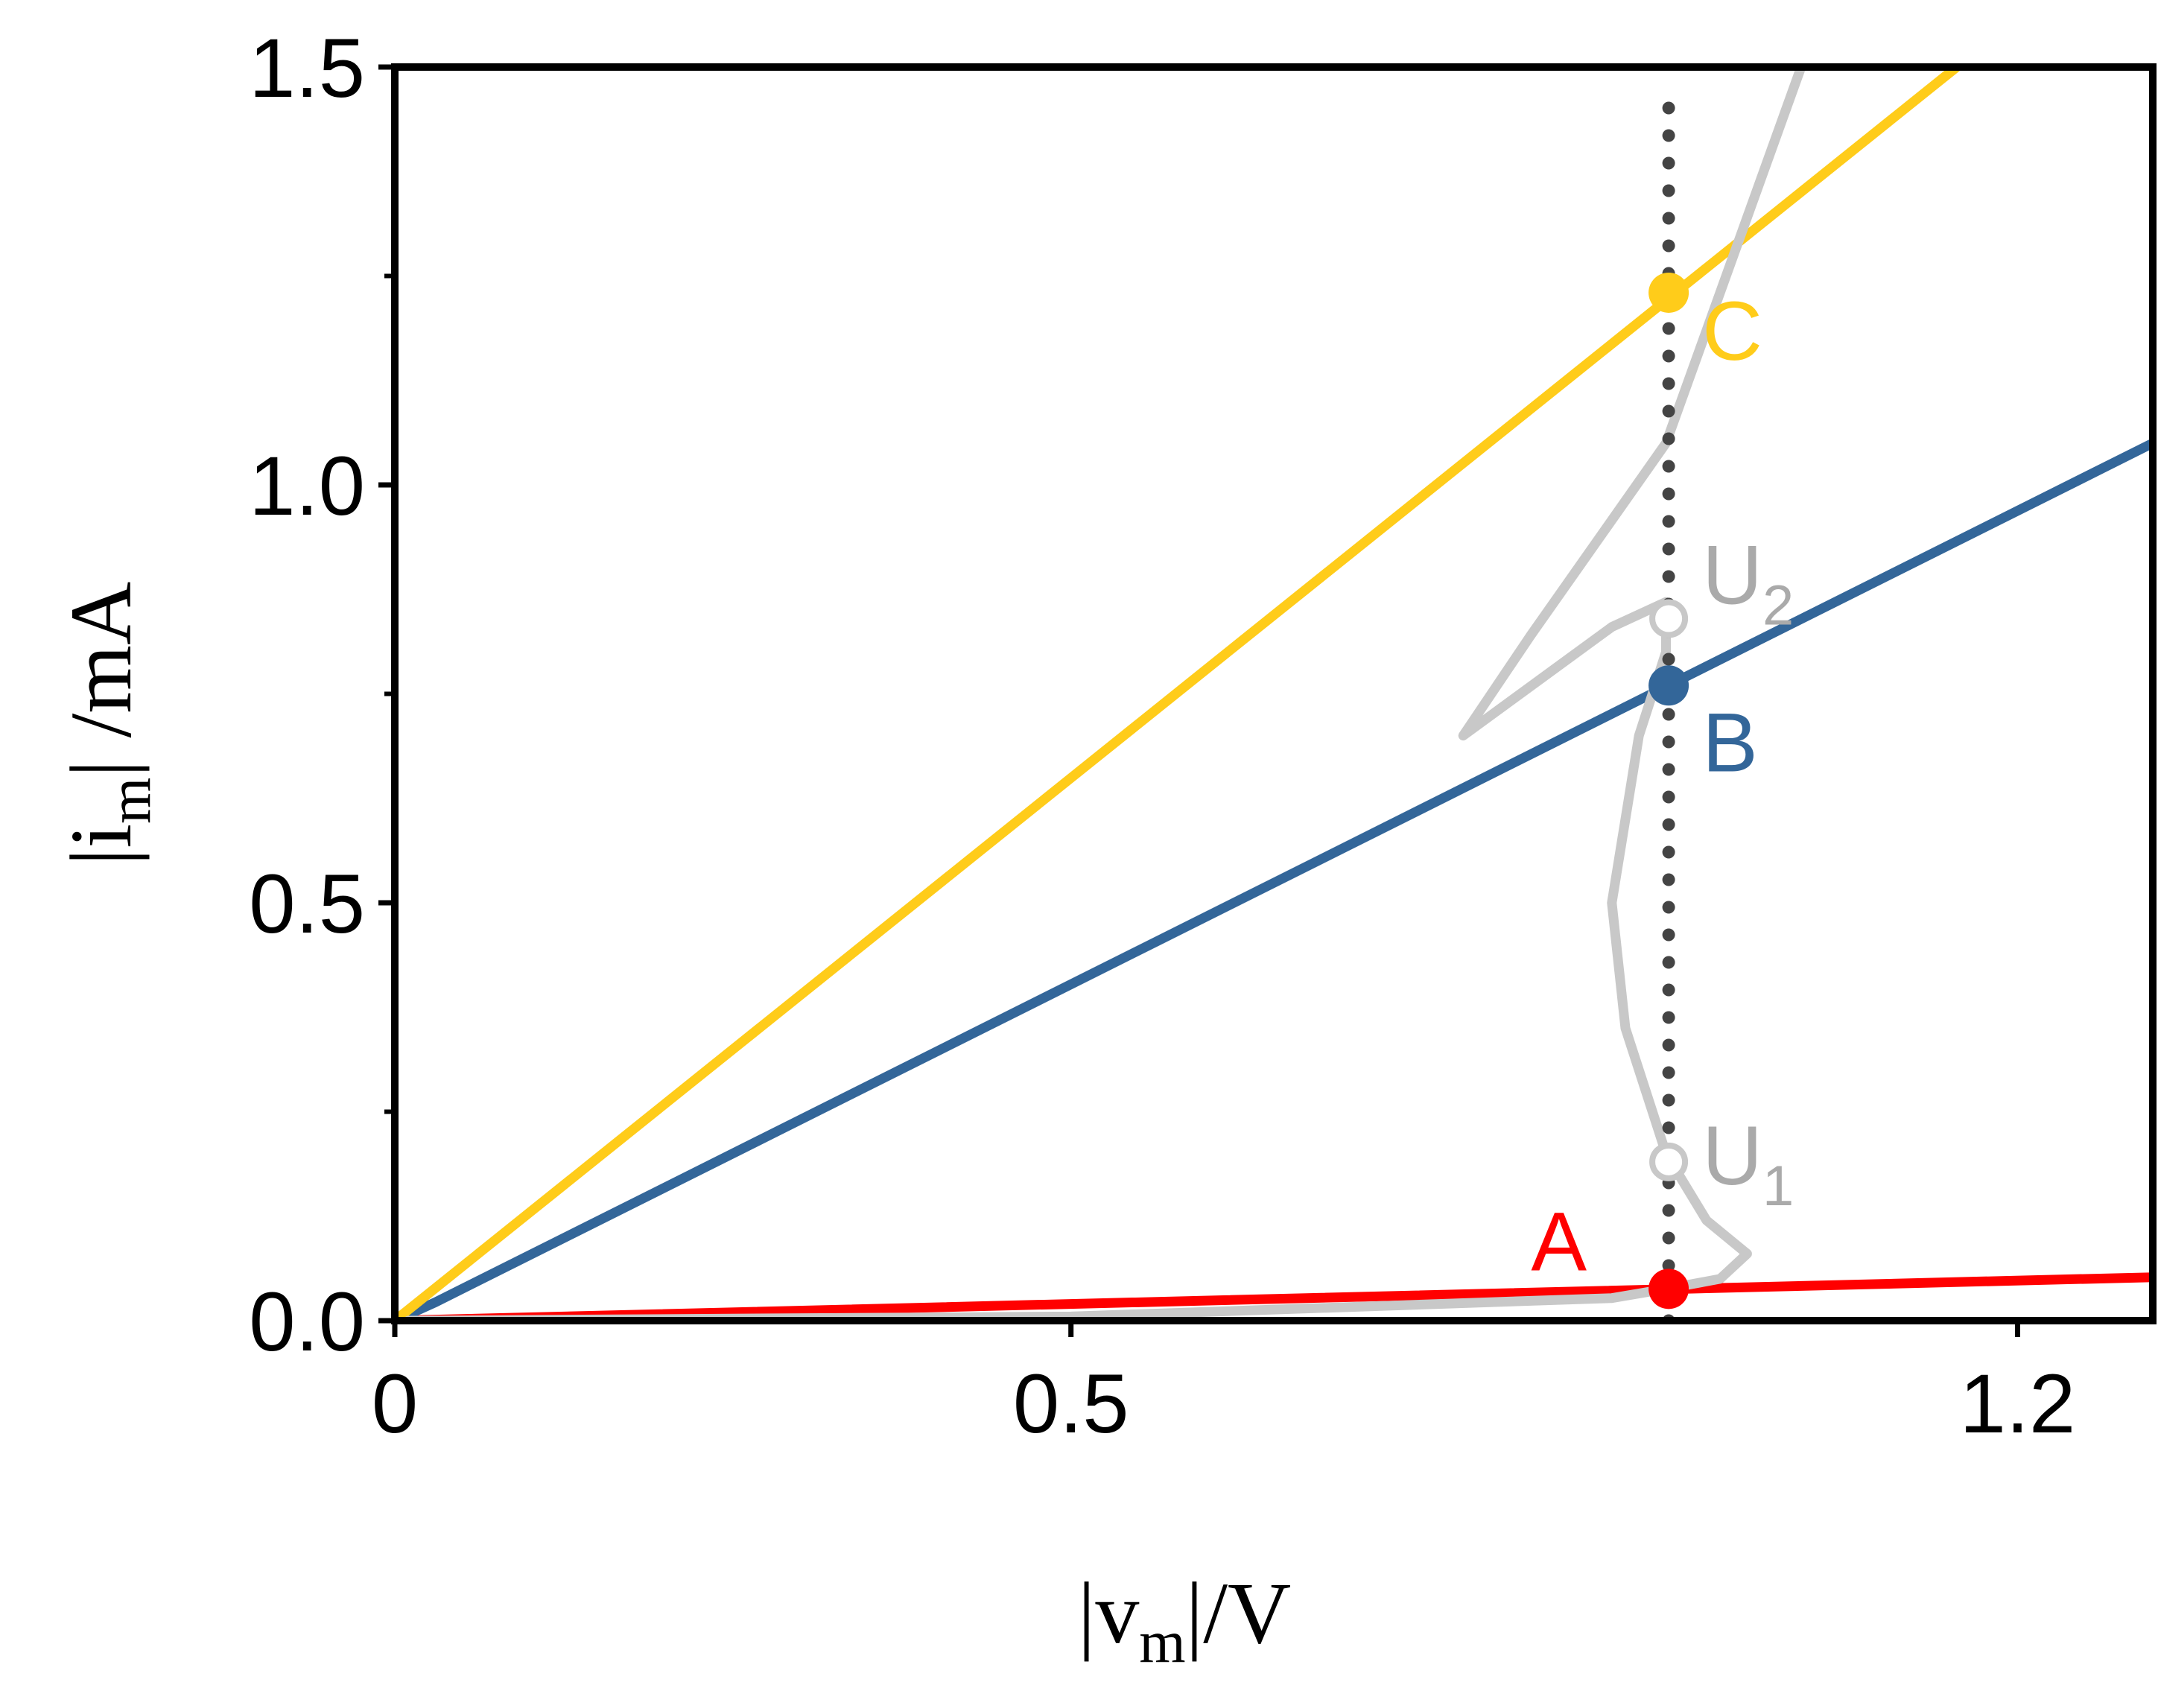  I want to click on points-layer: A B C U2 U1, so click(1663, 790).